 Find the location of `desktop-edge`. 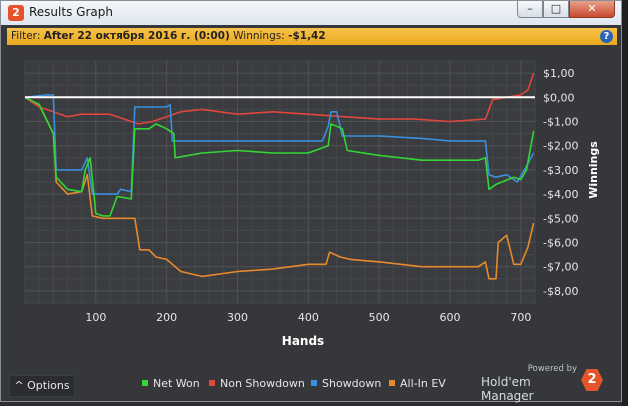

desktop-edge is located at coordinates (625, 203).